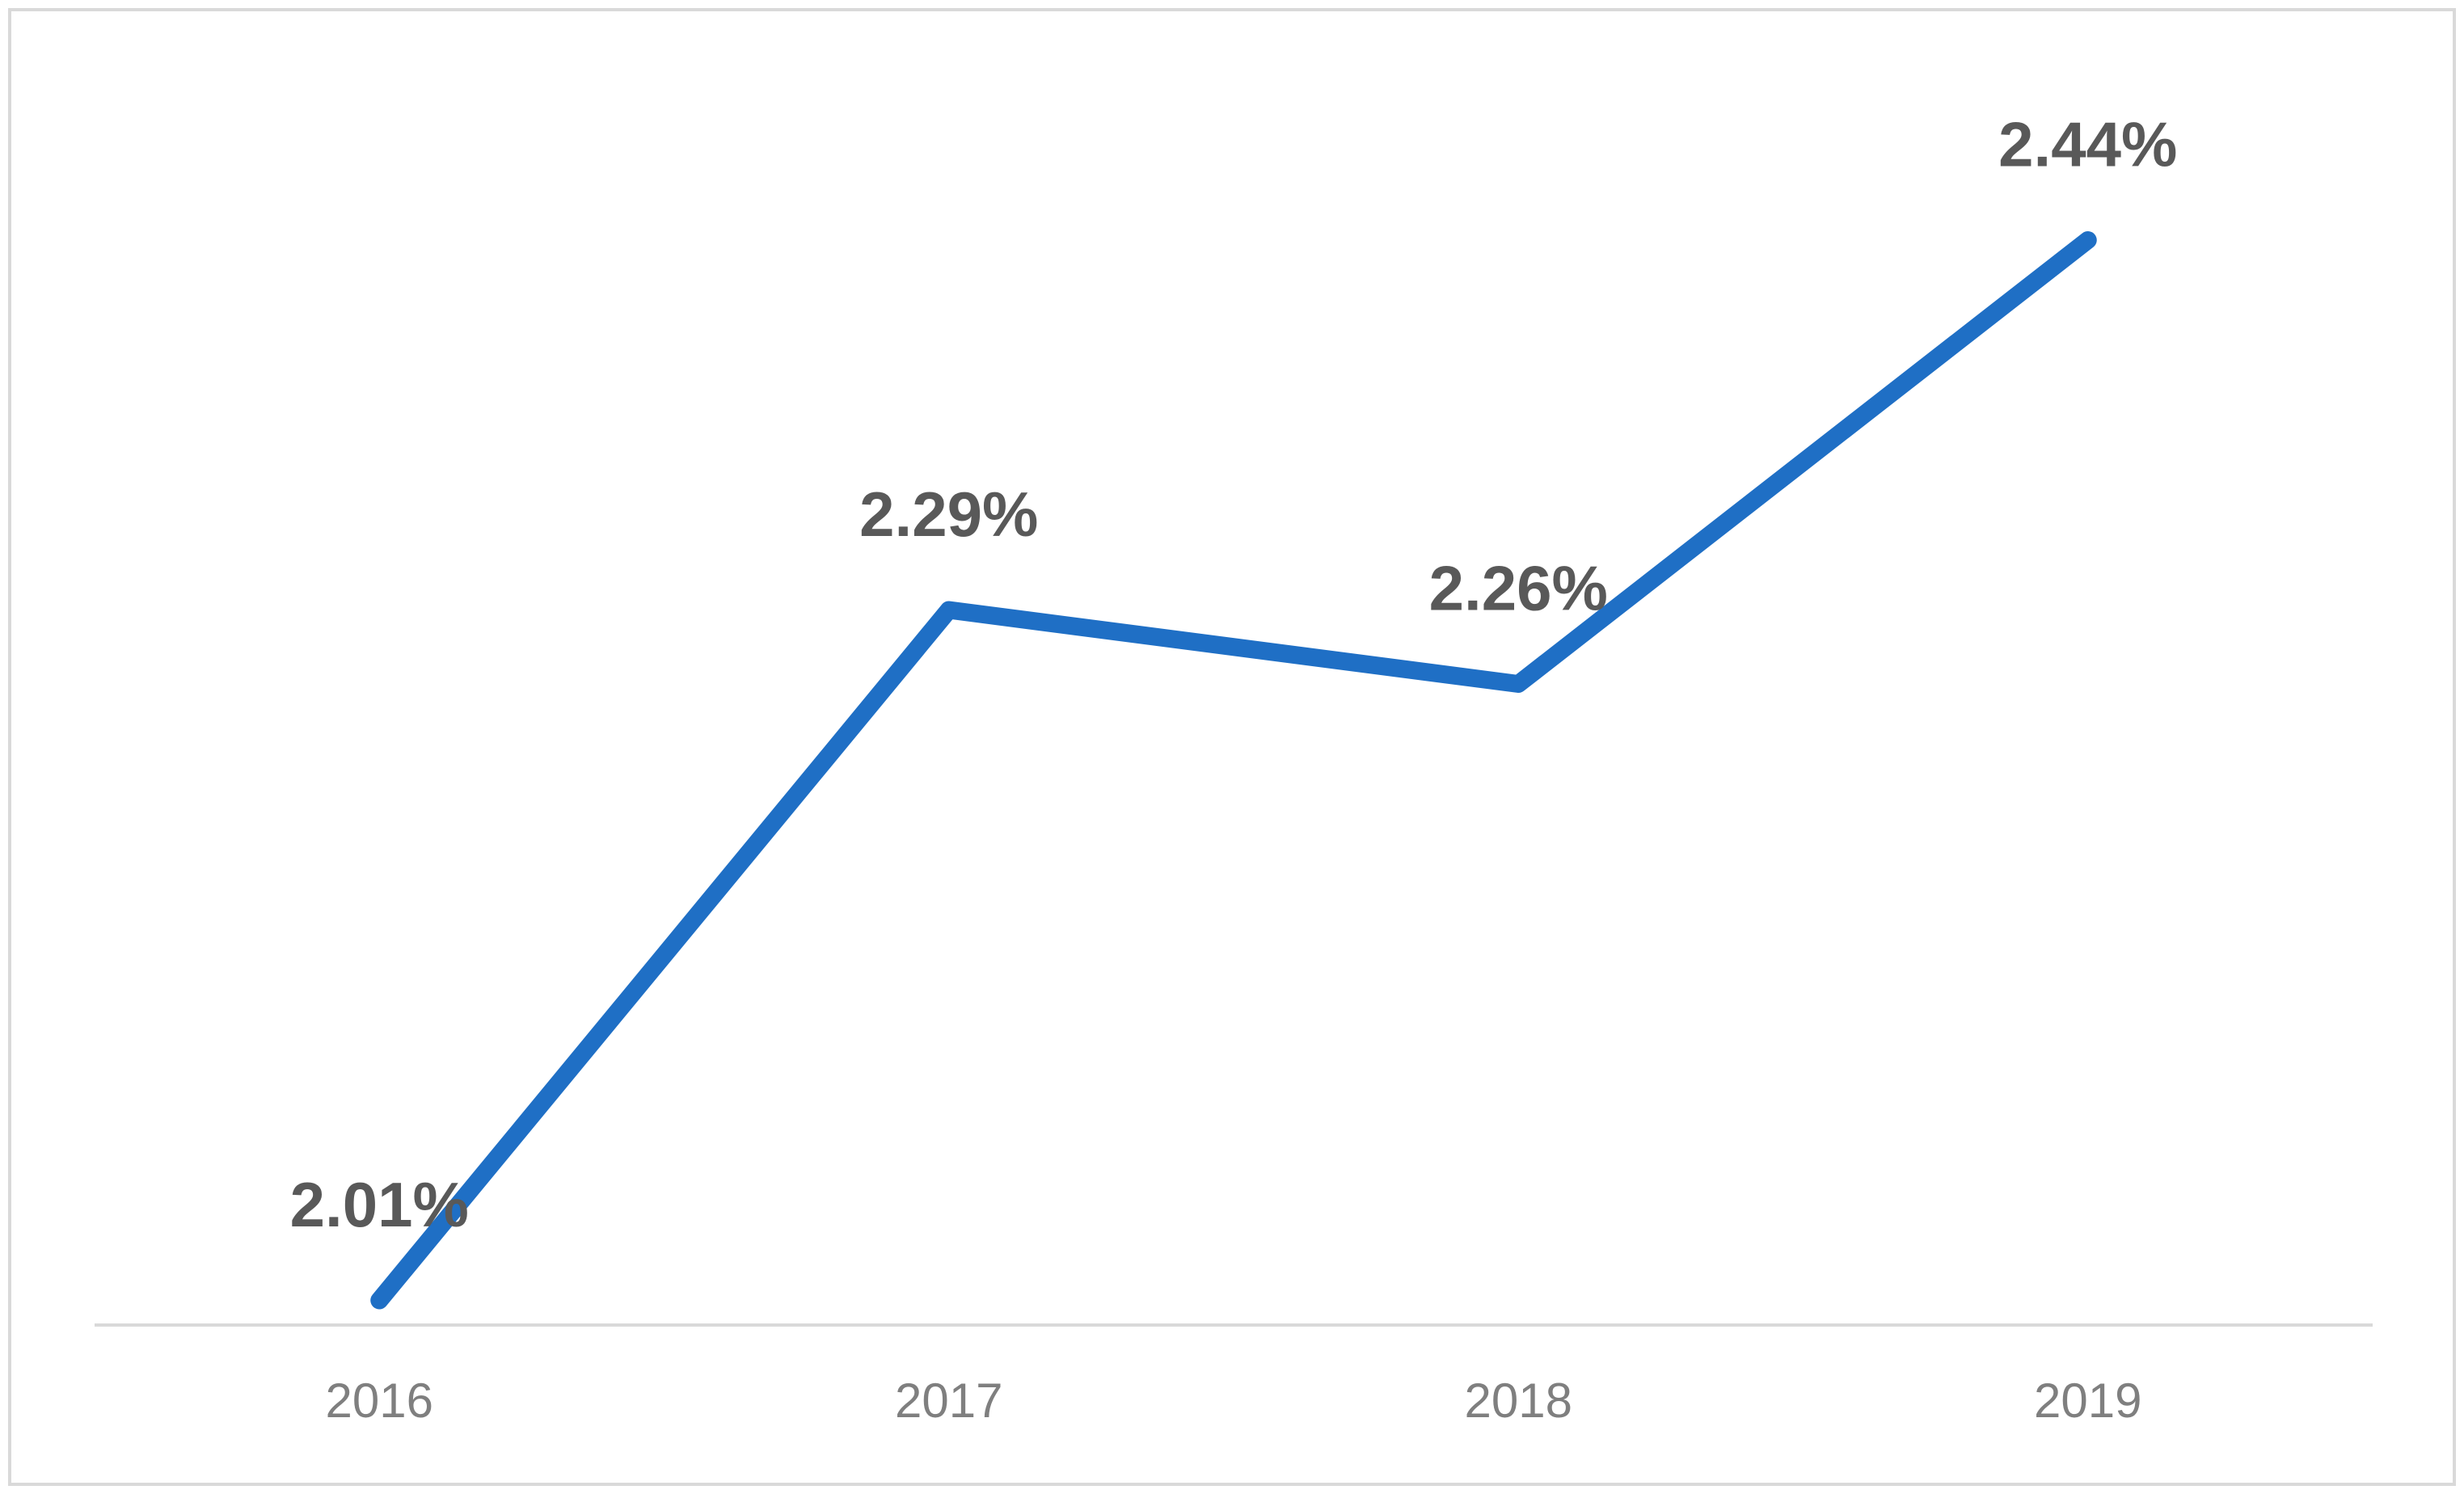 This screenshot has height=1494, width=2464. What do you see at coordinates (949, 514) in the screenshot?
I see `value-label: 2.29%` at bounding box center [949, 514].